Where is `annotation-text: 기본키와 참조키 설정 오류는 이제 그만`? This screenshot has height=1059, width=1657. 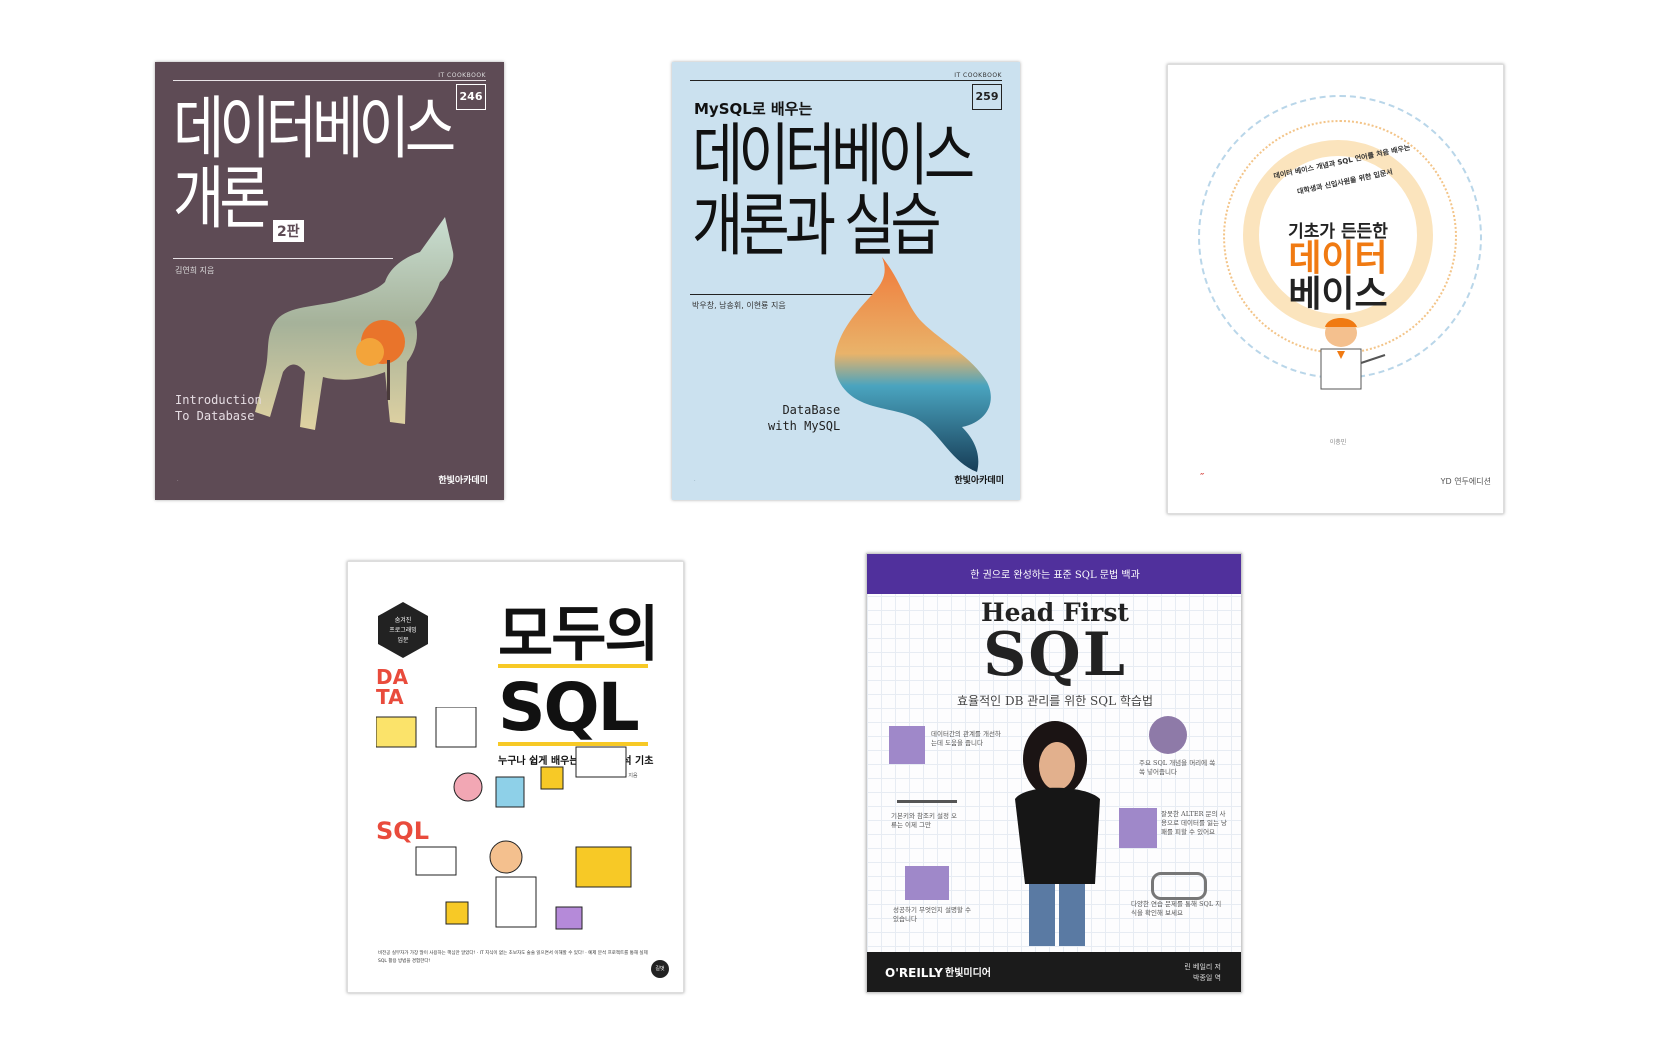 annotation-text: 기본키와 참조키 설정 오류는 이제 그만 is located at coordinates (924, 820).